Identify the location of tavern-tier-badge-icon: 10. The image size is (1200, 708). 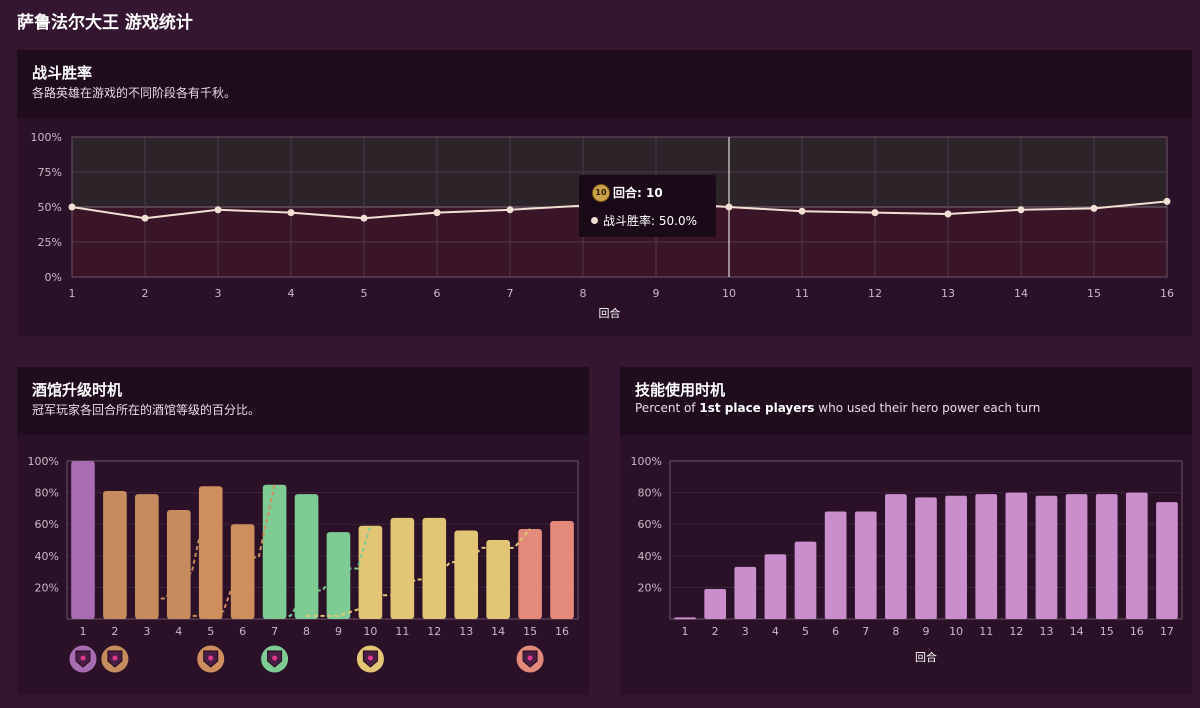
(601, 193).